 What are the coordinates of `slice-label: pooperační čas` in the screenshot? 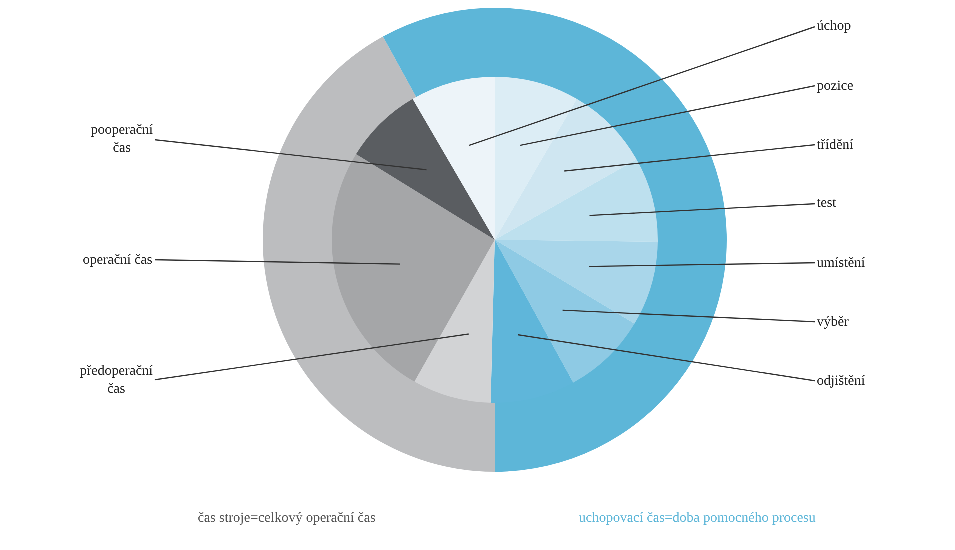 It's located at (122, 139).